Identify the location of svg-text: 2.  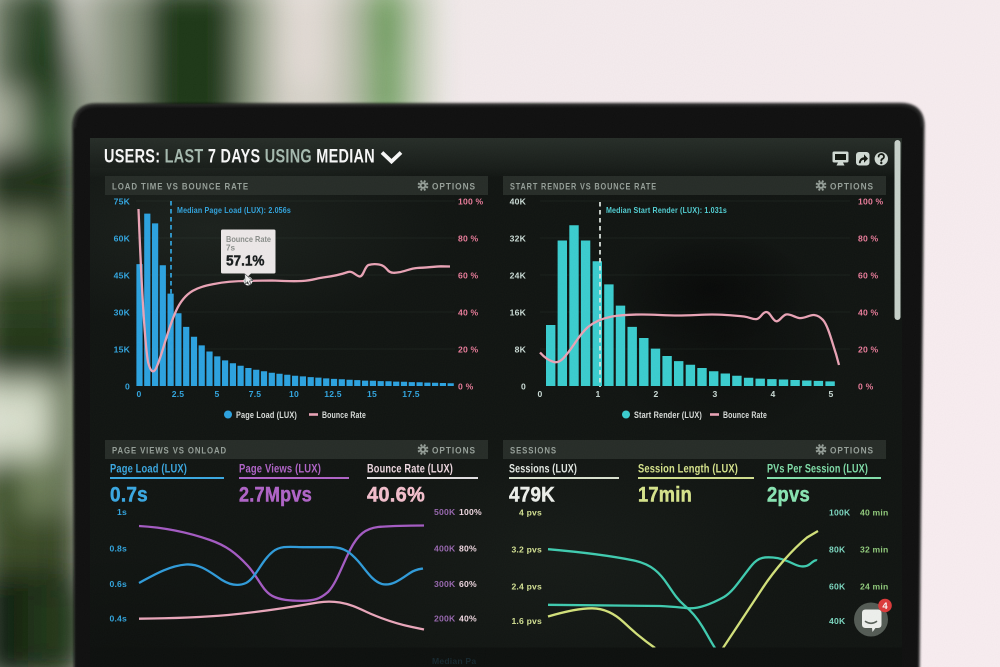
(656, 394).